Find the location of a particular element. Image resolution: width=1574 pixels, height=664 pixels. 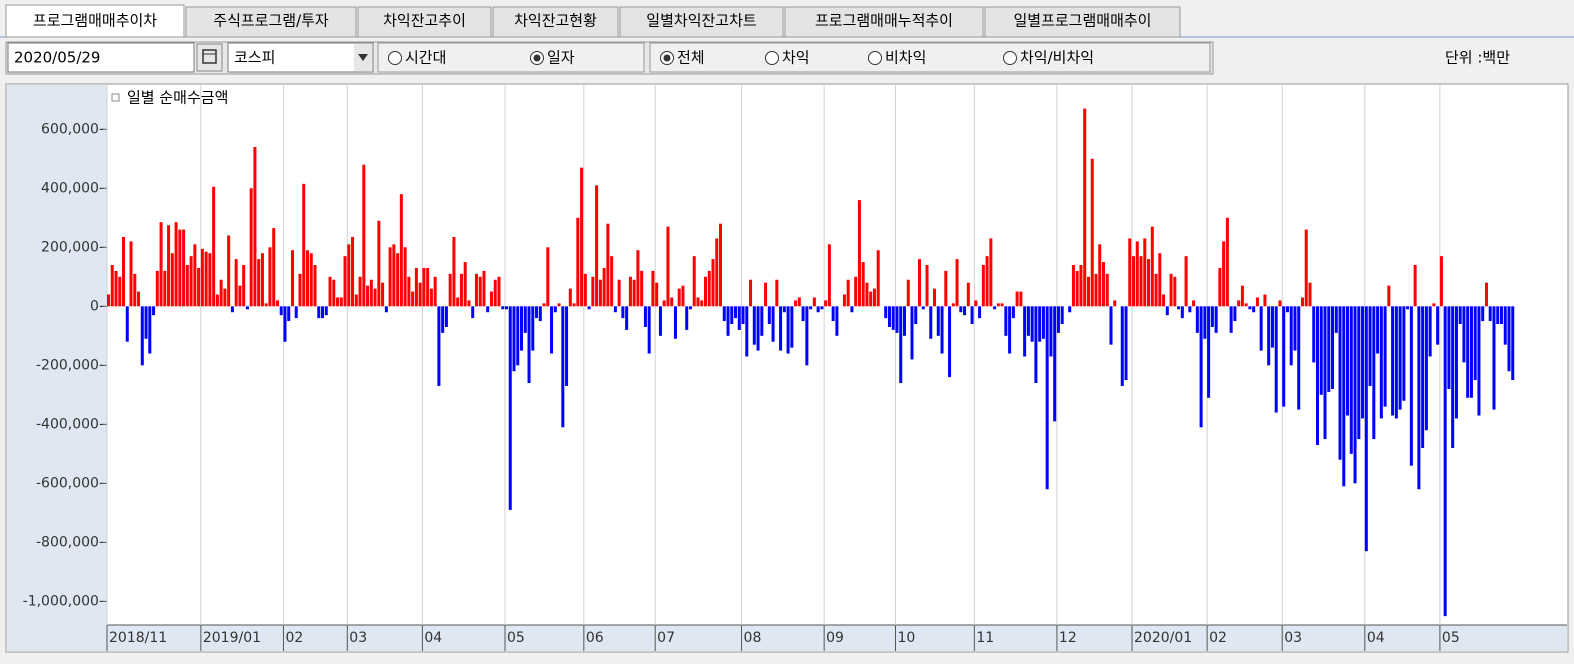

x-tick-label: 03 is located at coordinates (358, 638).